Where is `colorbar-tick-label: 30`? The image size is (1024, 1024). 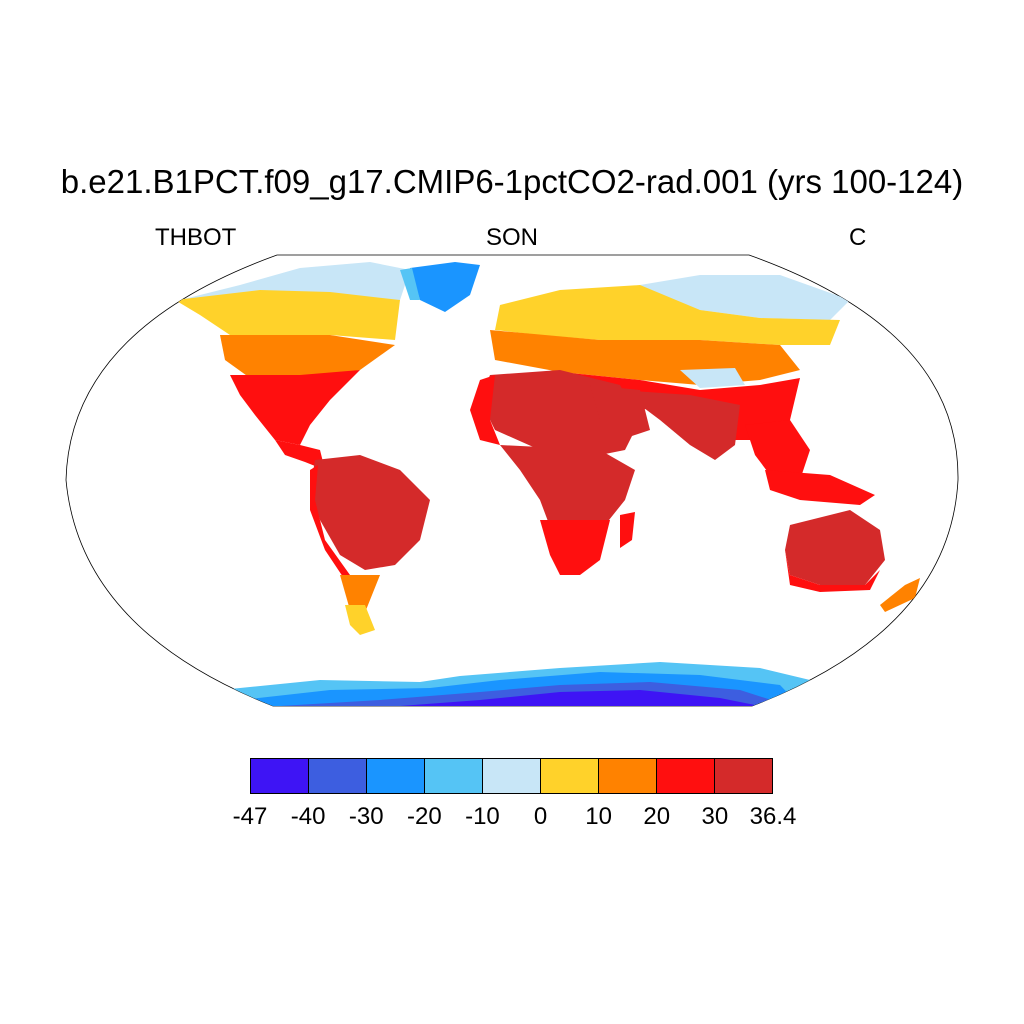
colorbar-tick-label: 30 is located at coordinates (715, 816).